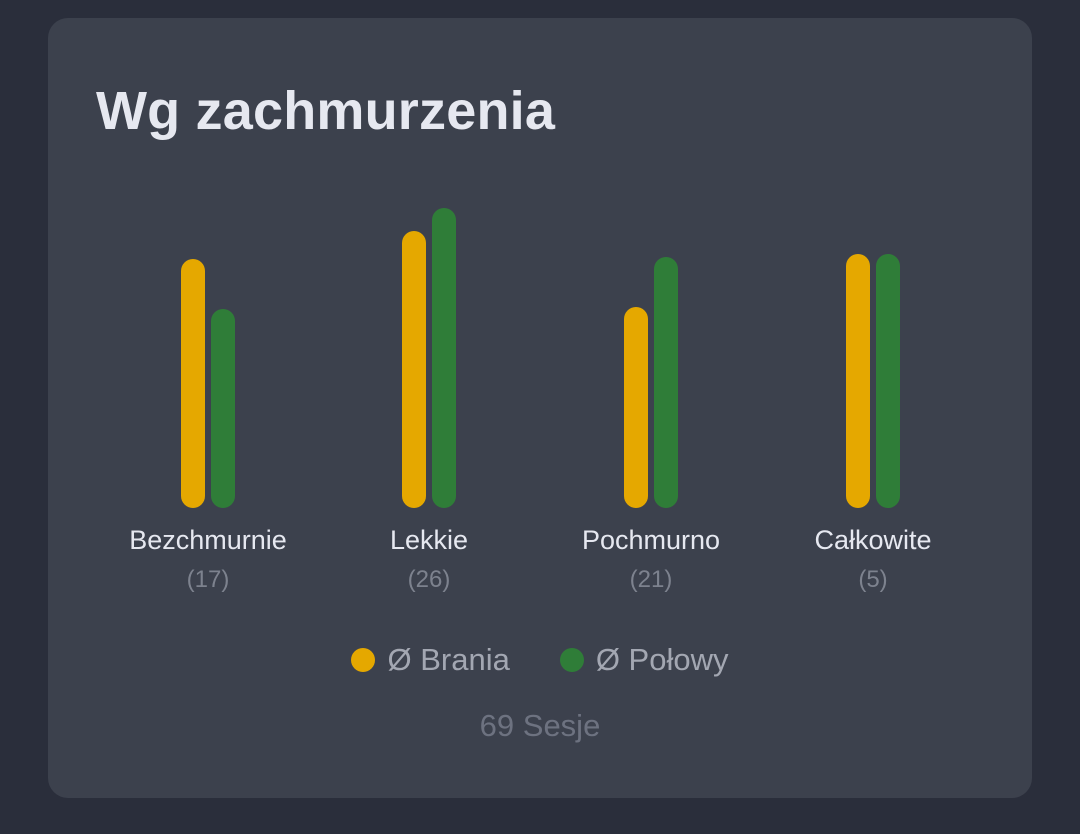 This screenshot has width=1080, height=834. I want to click on category-label: Lekkie, so click(429, 540).